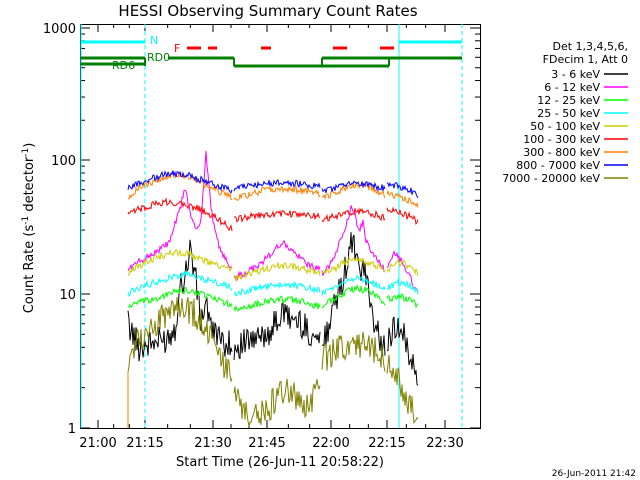  I want to click on y-tick-label: 10, so click(67, 295).